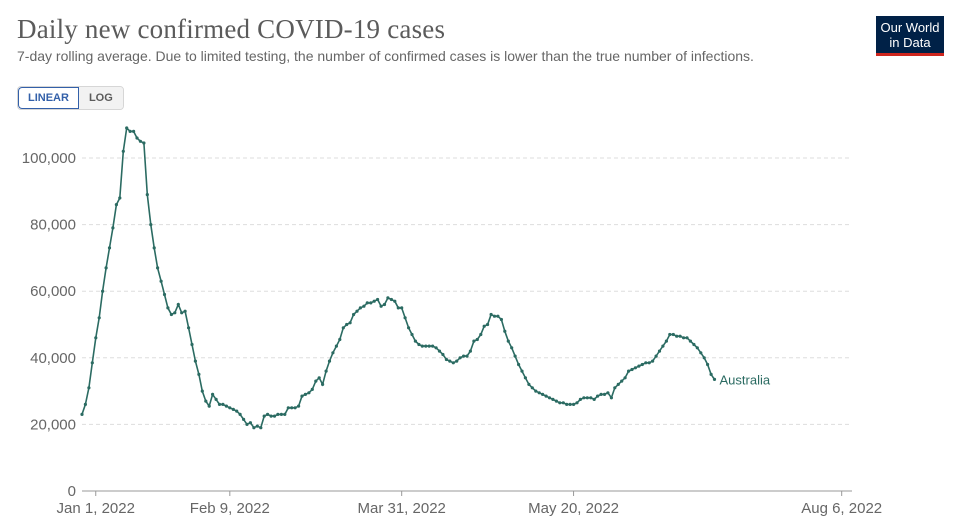  What do you see at coordinates (49, 325) in the screenshot?
I see `y-axis-ticks: 0 20,000 40,000 60,000 80,000 100,000` at bounding box center [49, 325].